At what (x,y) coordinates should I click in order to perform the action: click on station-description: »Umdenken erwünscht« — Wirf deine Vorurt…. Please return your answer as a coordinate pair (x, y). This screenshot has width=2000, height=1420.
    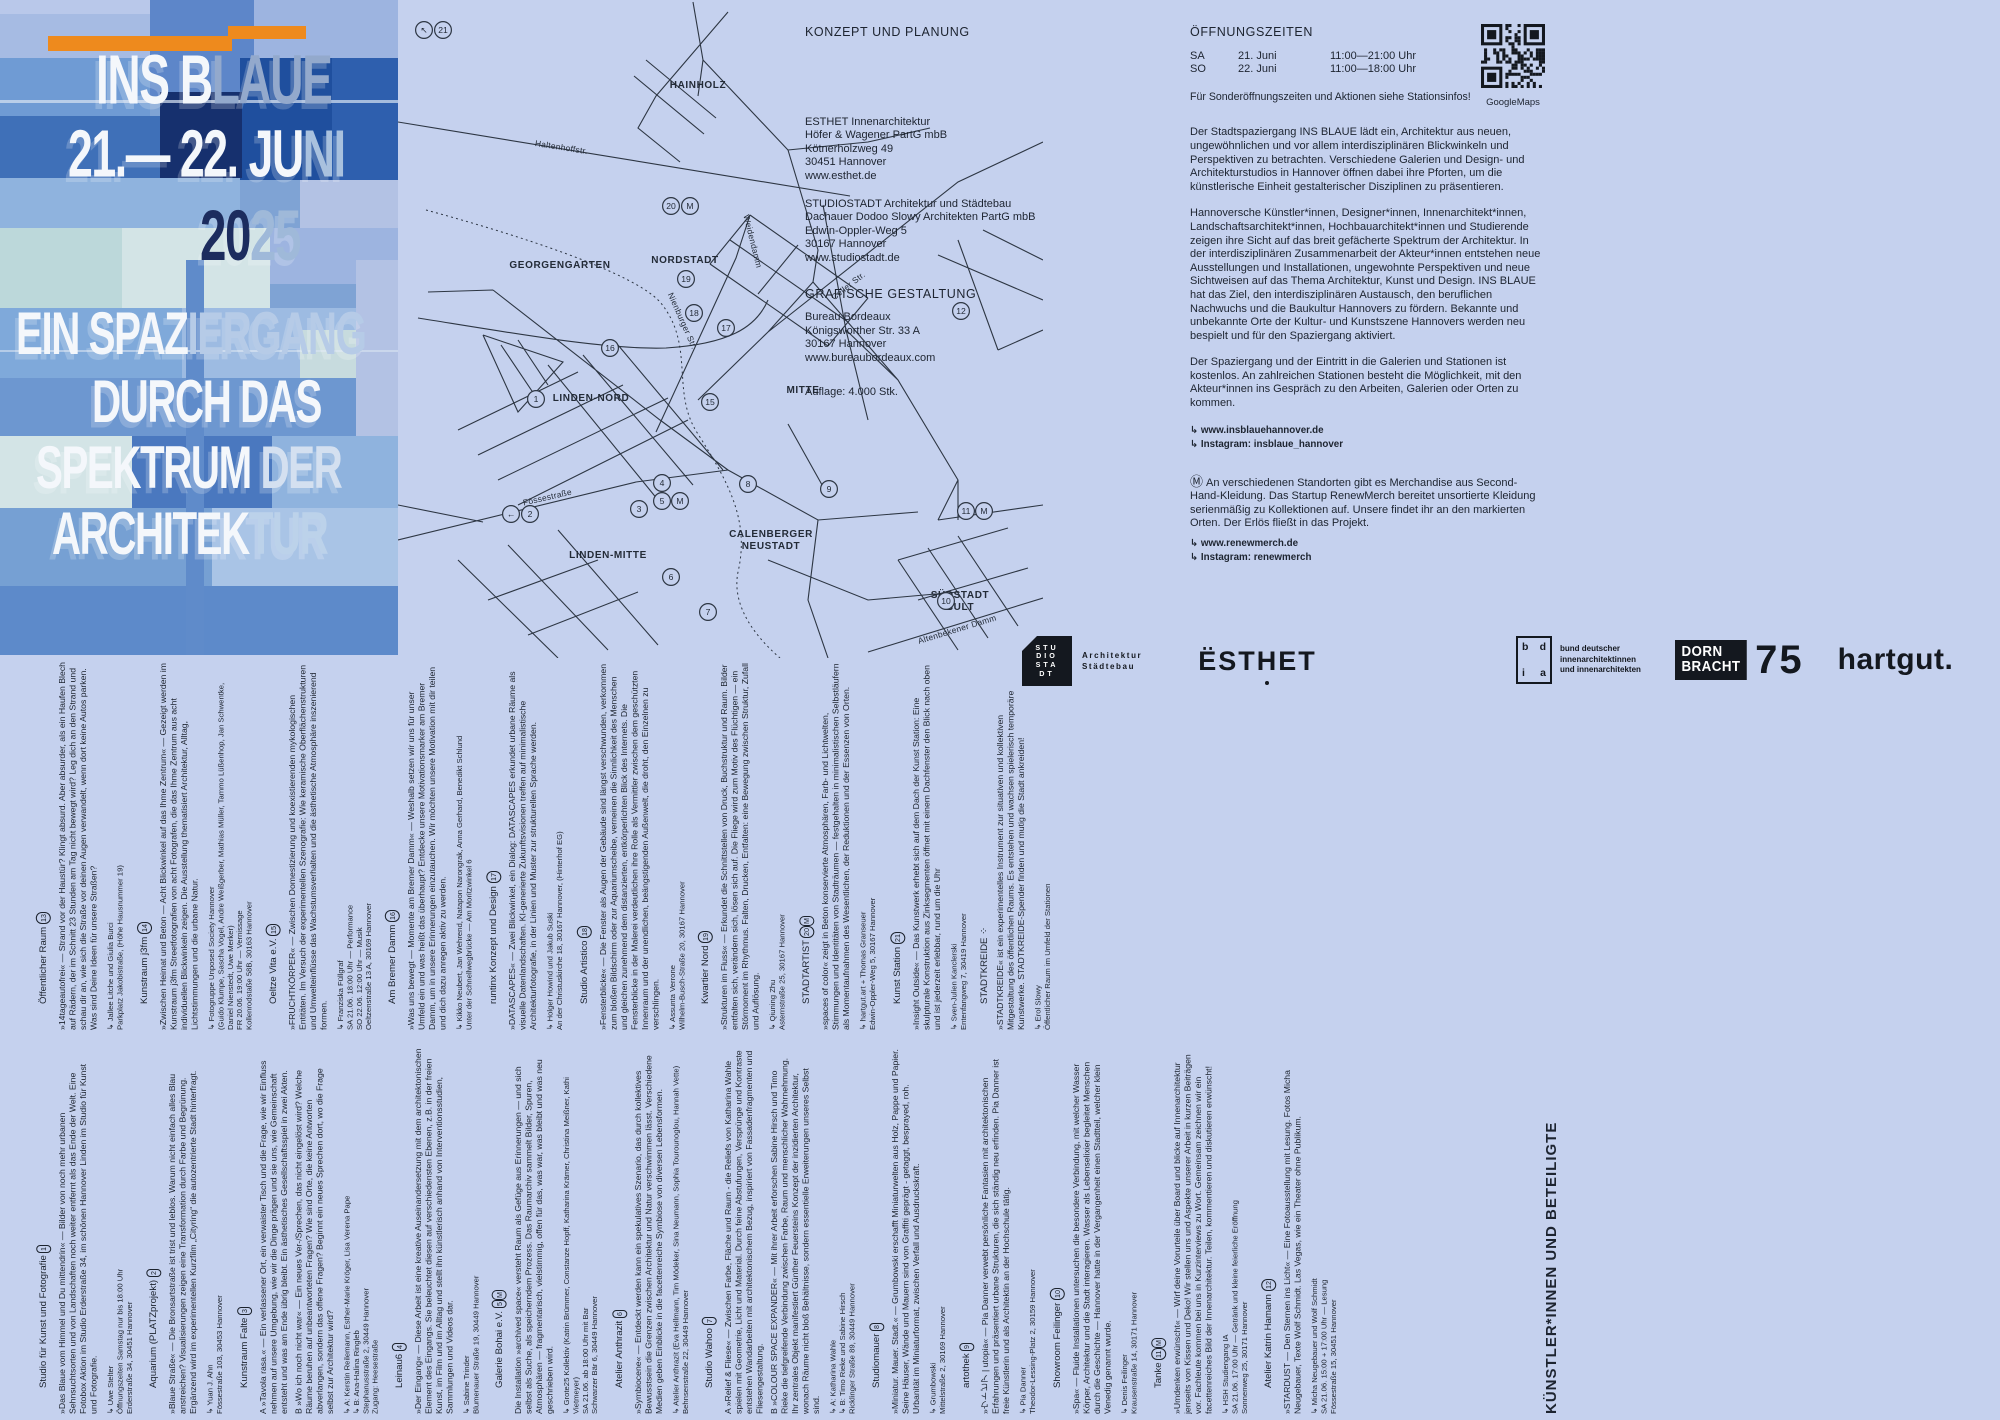
    Looking at the image, I should click on (1192, 1234).